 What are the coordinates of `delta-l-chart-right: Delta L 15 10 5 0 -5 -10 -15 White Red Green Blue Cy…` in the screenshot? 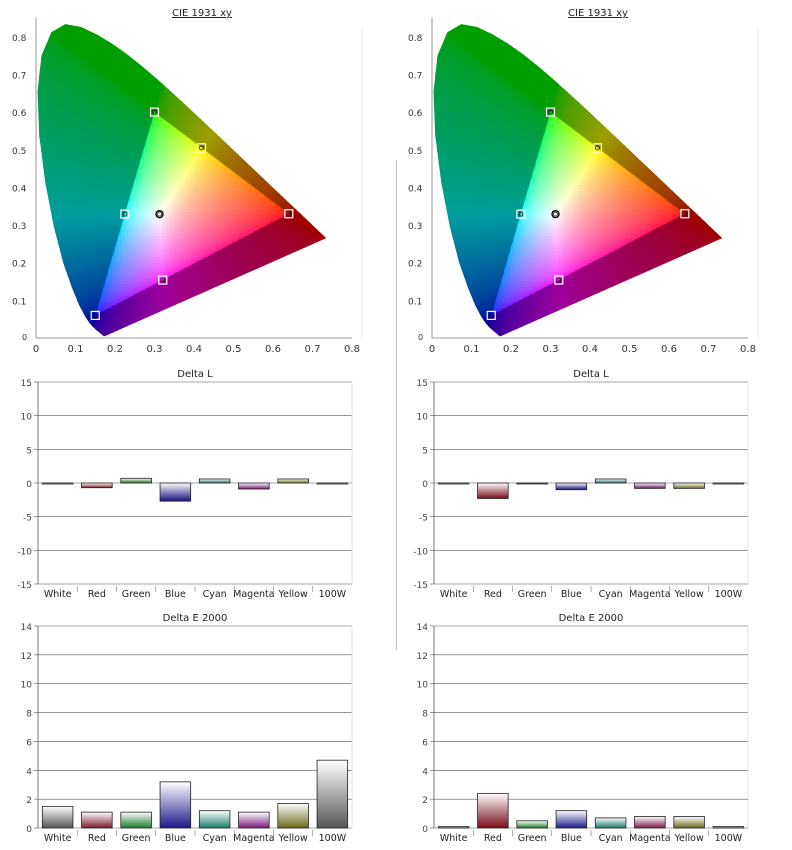 It's located at (581, 484).